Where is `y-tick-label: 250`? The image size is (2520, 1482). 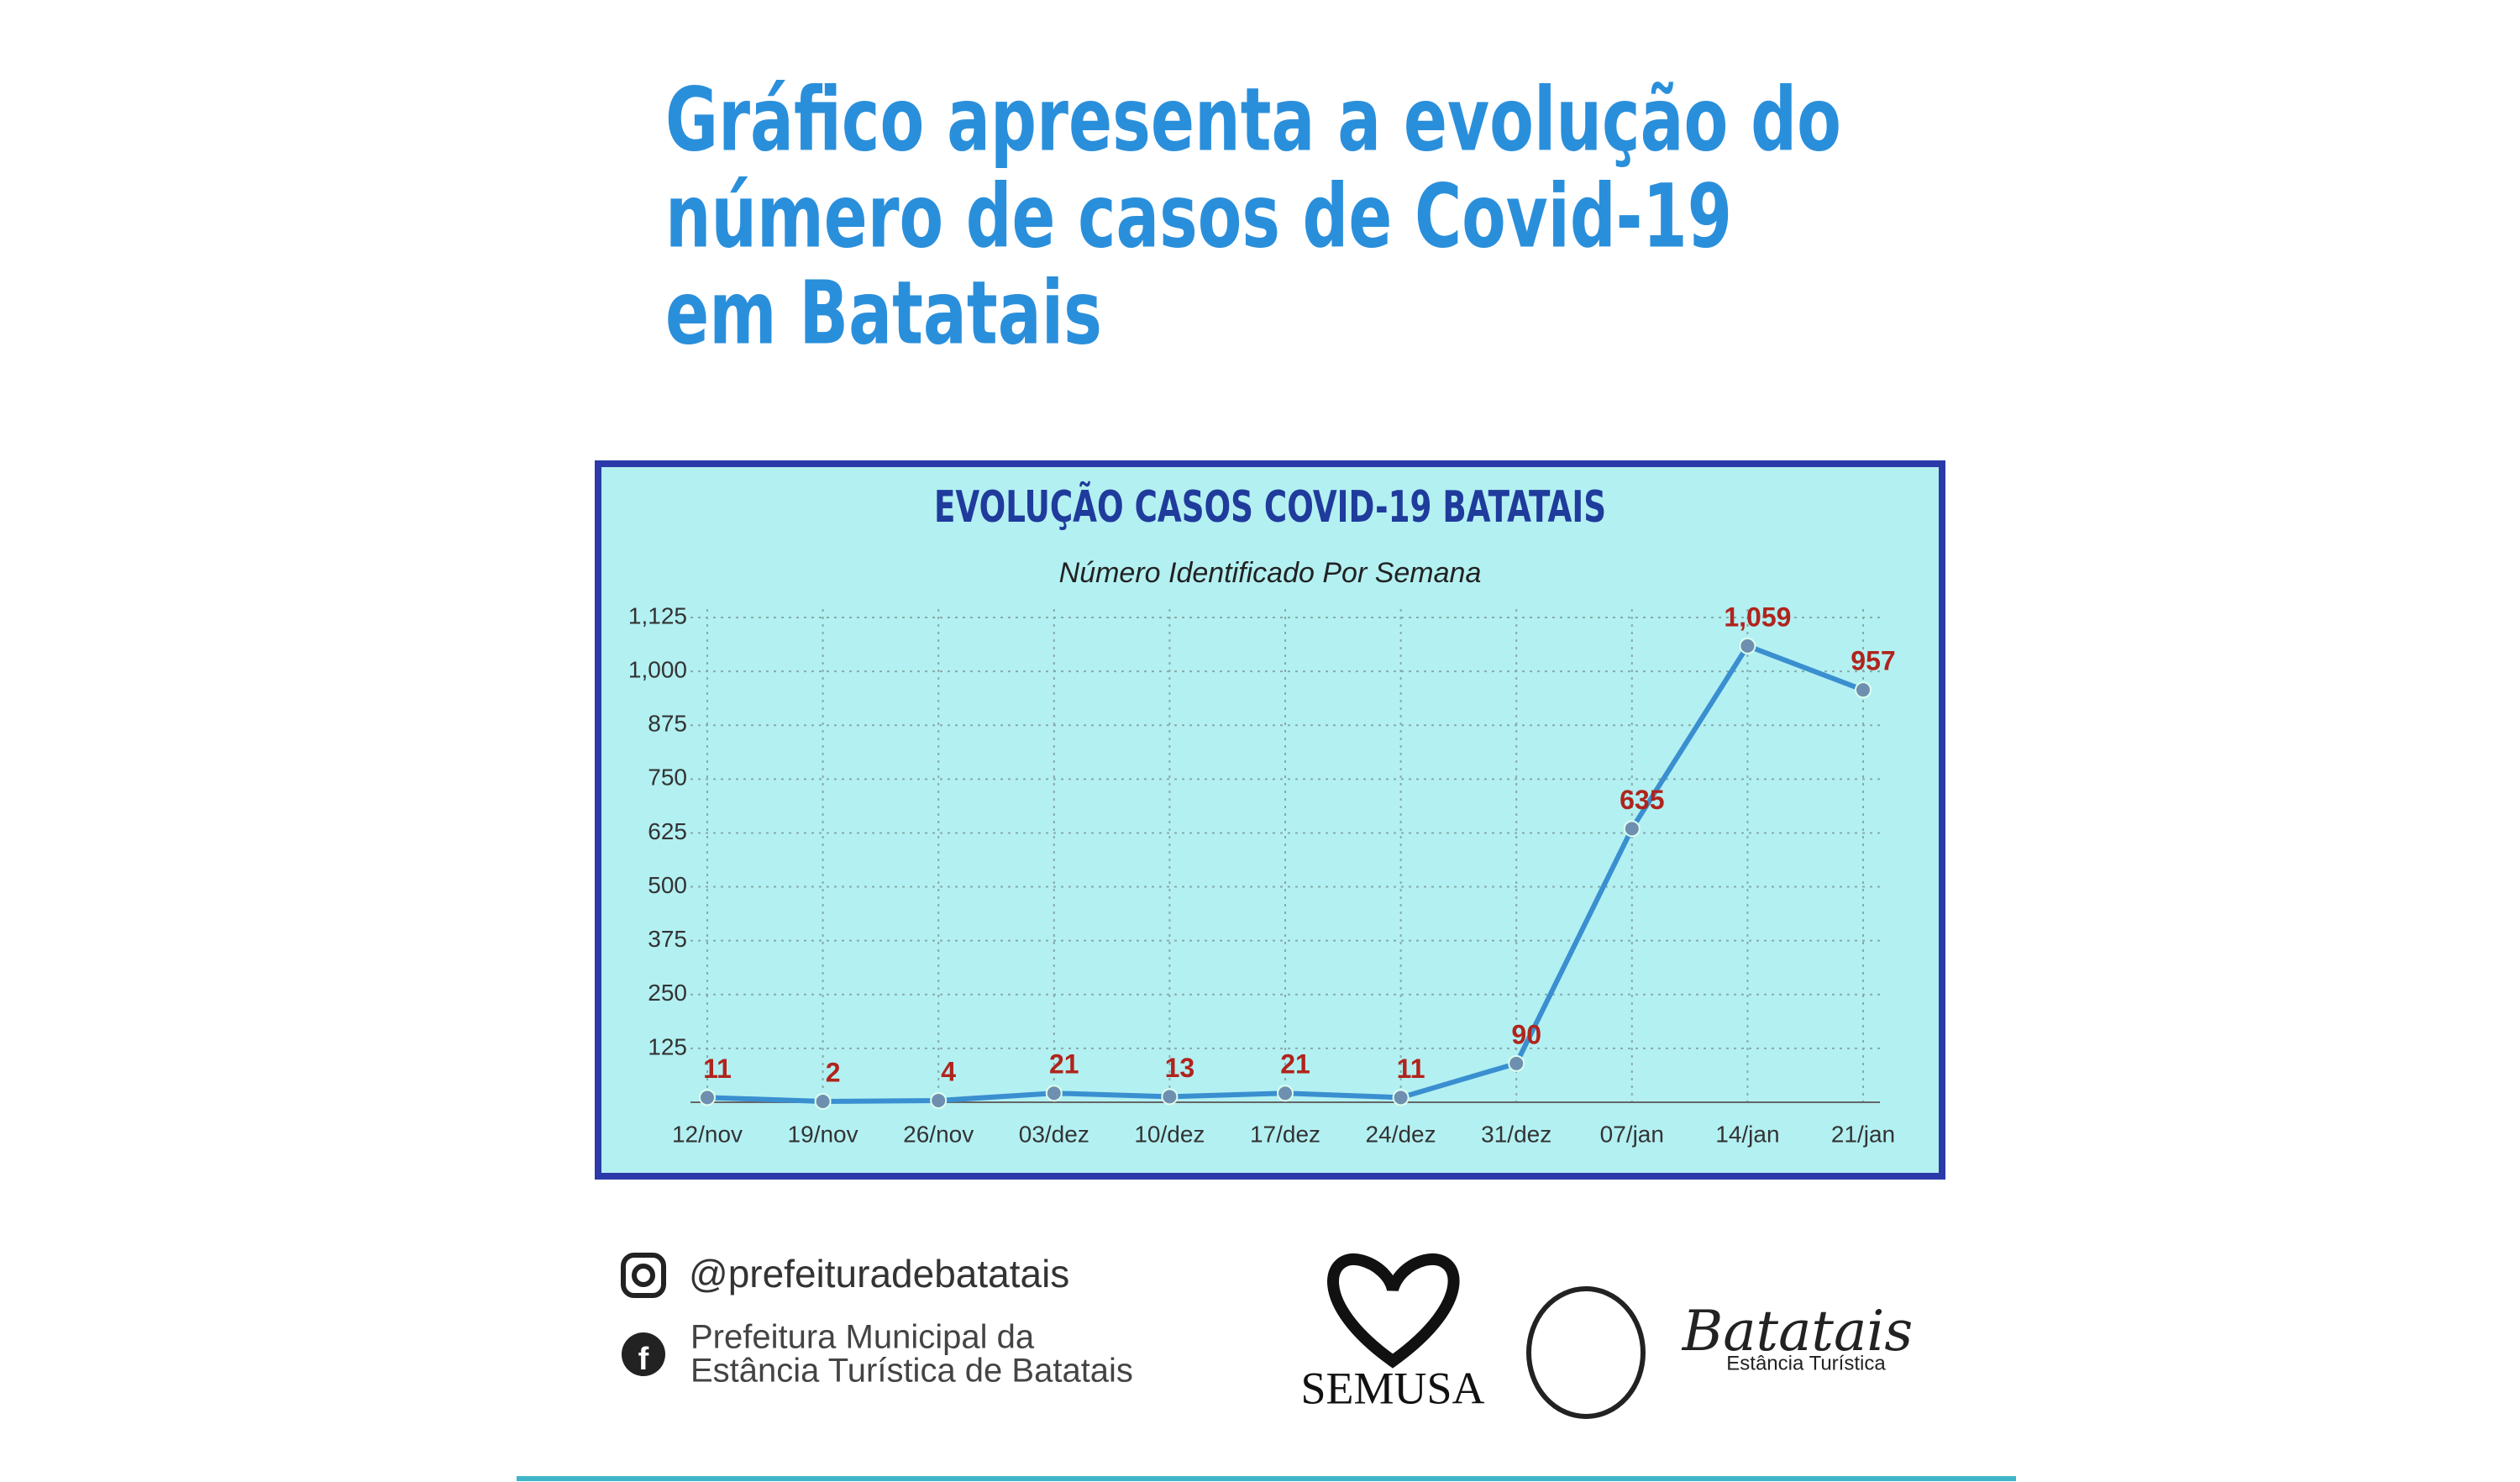 y-tick-label: 250 is located at coordinates (667, 993).